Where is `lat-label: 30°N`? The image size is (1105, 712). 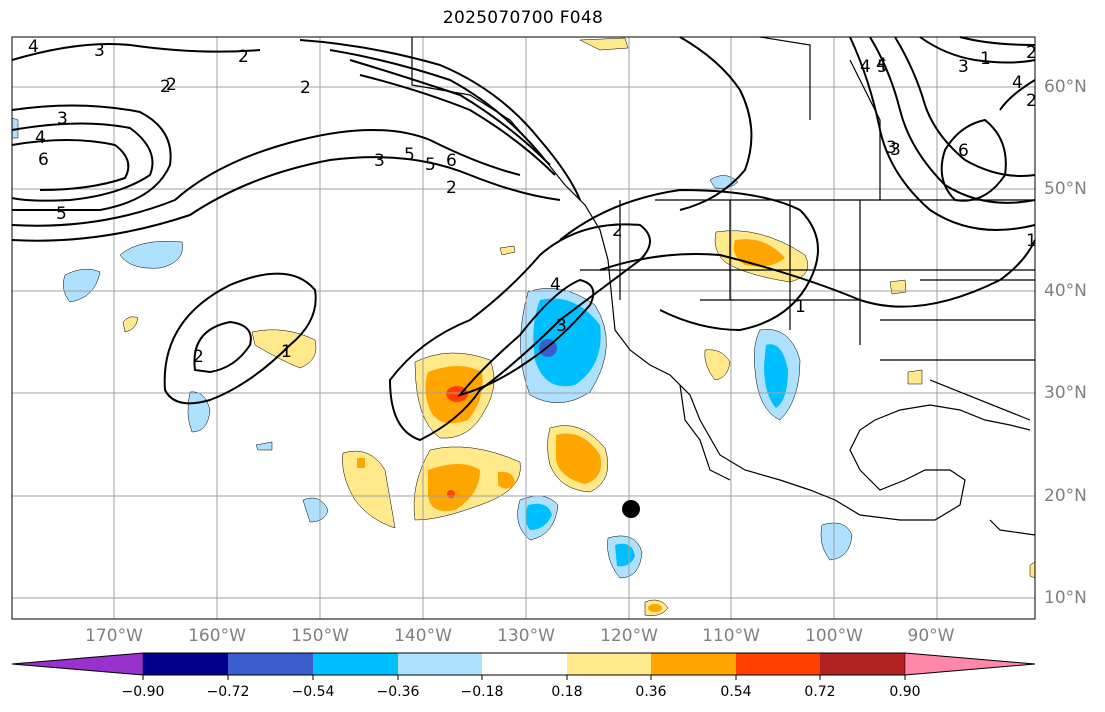
lat-label: 30°N is located at coordinates (1065, 393).